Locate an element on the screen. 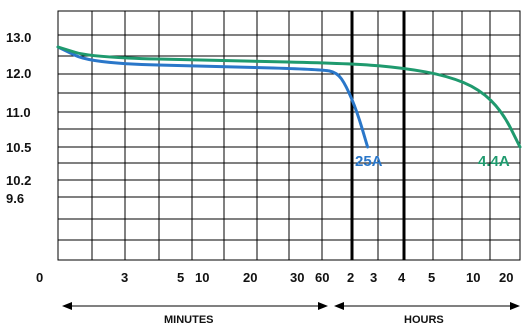 The width and height of the screenshot is (526, 327). x-tick-labels: 3 5 10 20 30 60 2 3 4 5 10 20 is located at coordinates (317, 277).